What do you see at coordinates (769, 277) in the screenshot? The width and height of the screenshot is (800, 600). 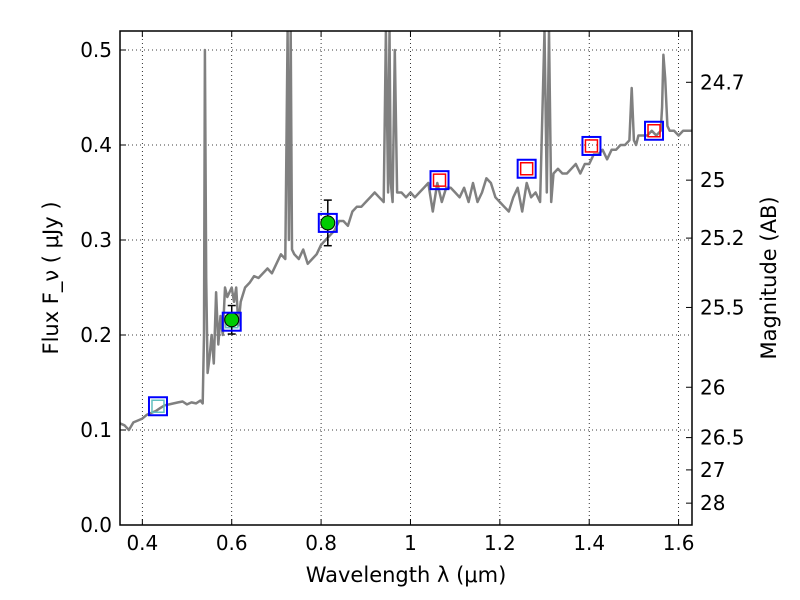 I see `y-axis-label-right: Magnitude (AB)` at bounding box center [769, 277].